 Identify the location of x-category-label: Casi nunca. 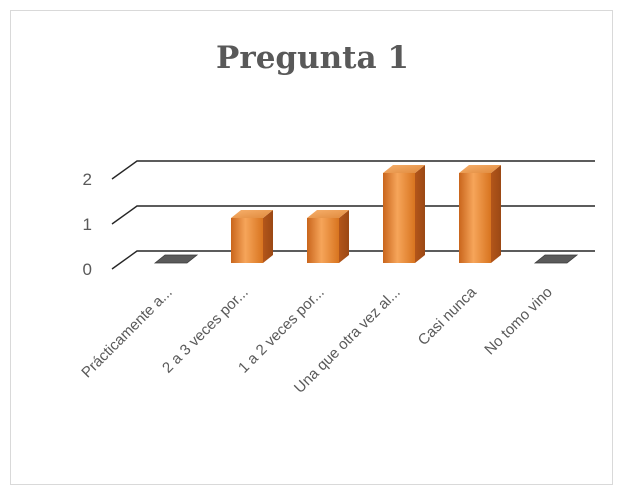
(448, 316).